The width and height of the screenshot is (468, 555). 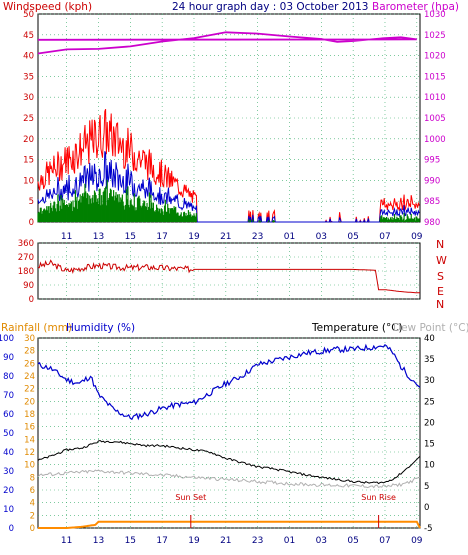 What do you see at coordinates (32, 504) in the screenshot?
I see `y-tick-label: 4` at bounding box center [32, 504].